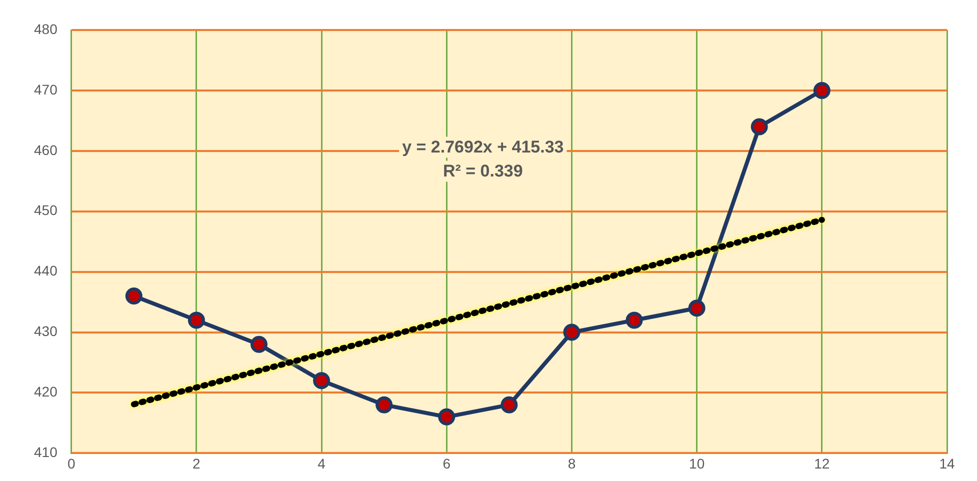  I want to click on x-tick-label: 8, so click(572, 463).